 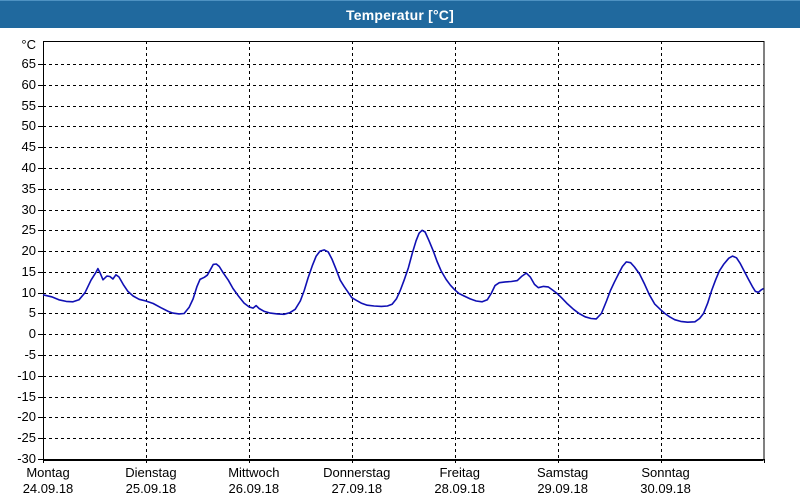 I want to click on y-tick-label: -20, so click(x=26, y=417).